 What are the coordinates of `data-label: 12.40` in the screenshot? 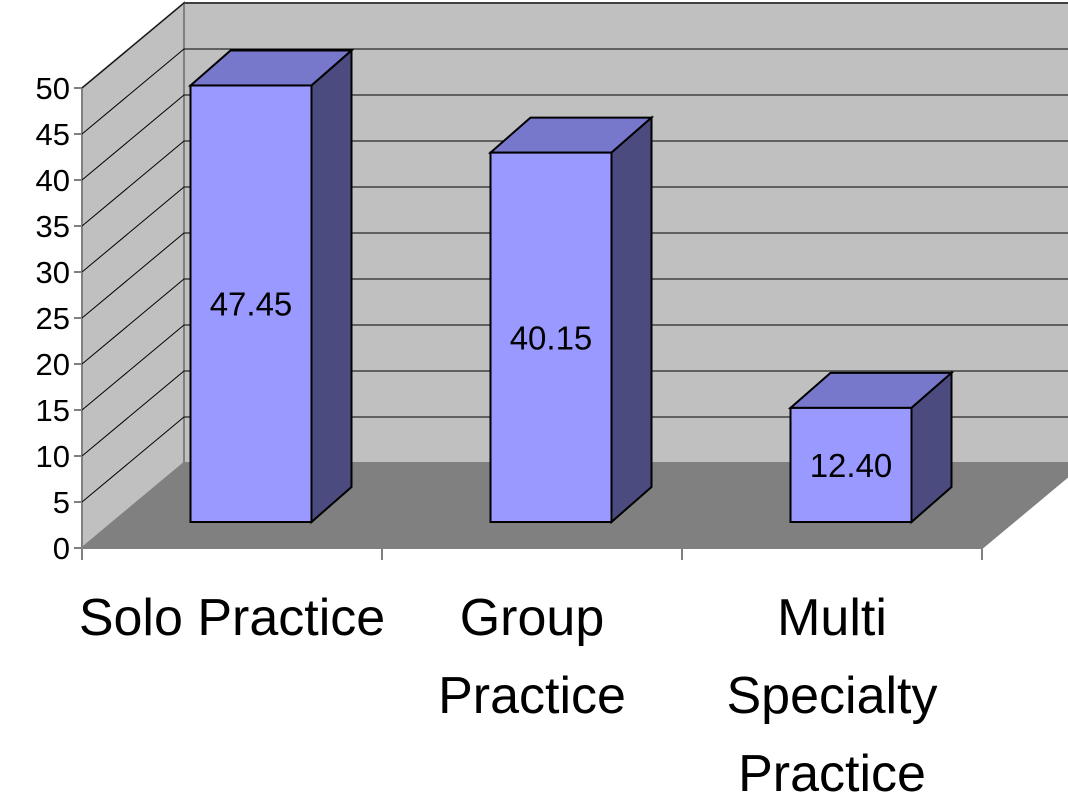 It's located at (851, 465).